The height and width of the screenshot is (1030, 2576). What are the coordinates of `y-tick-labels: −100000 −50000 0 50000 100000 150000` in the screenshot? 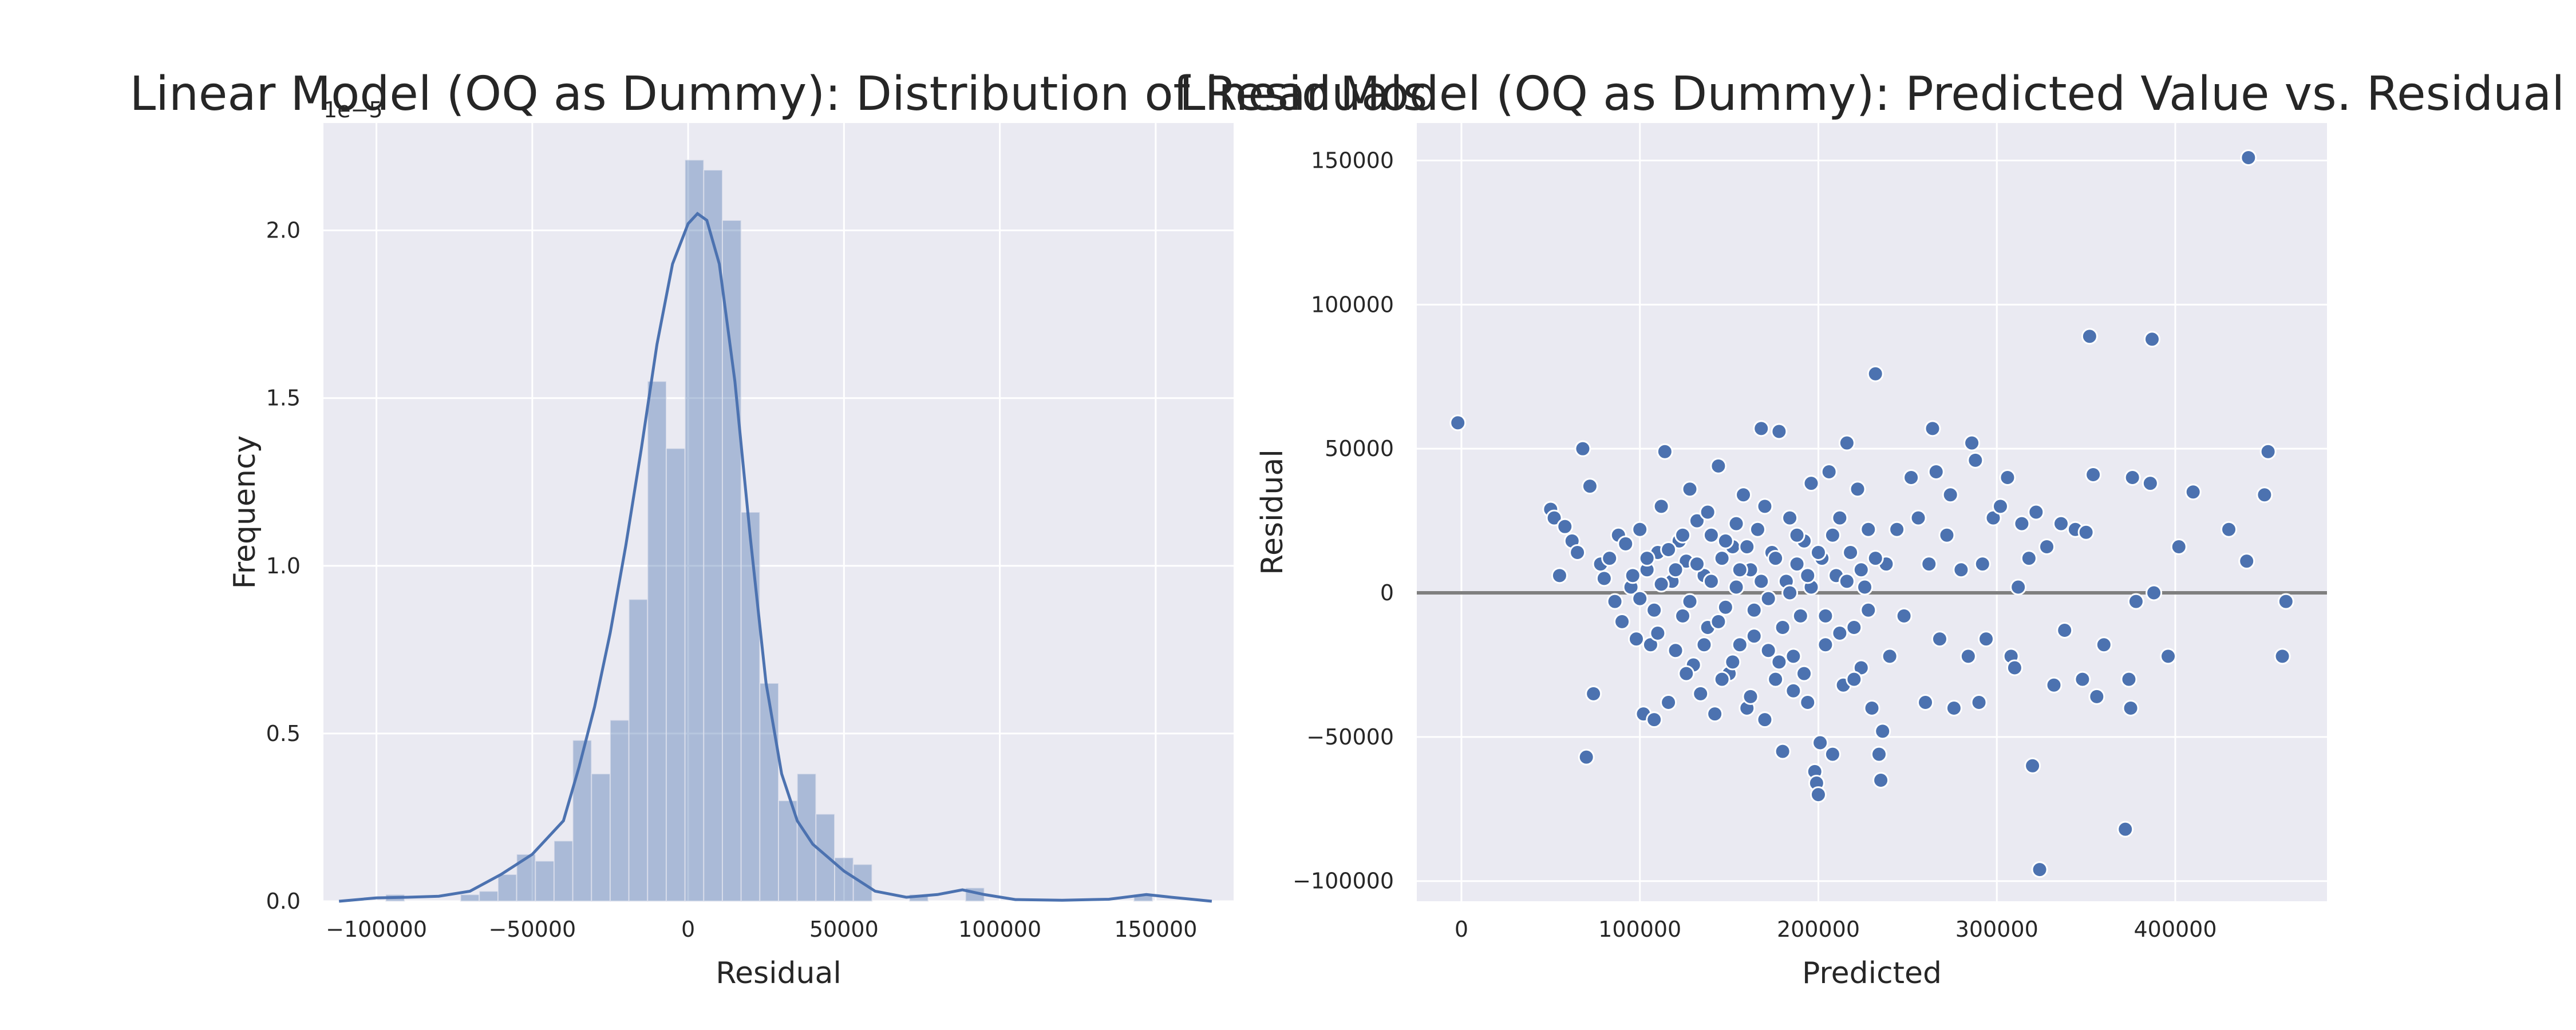 It's located at (1343, 520).